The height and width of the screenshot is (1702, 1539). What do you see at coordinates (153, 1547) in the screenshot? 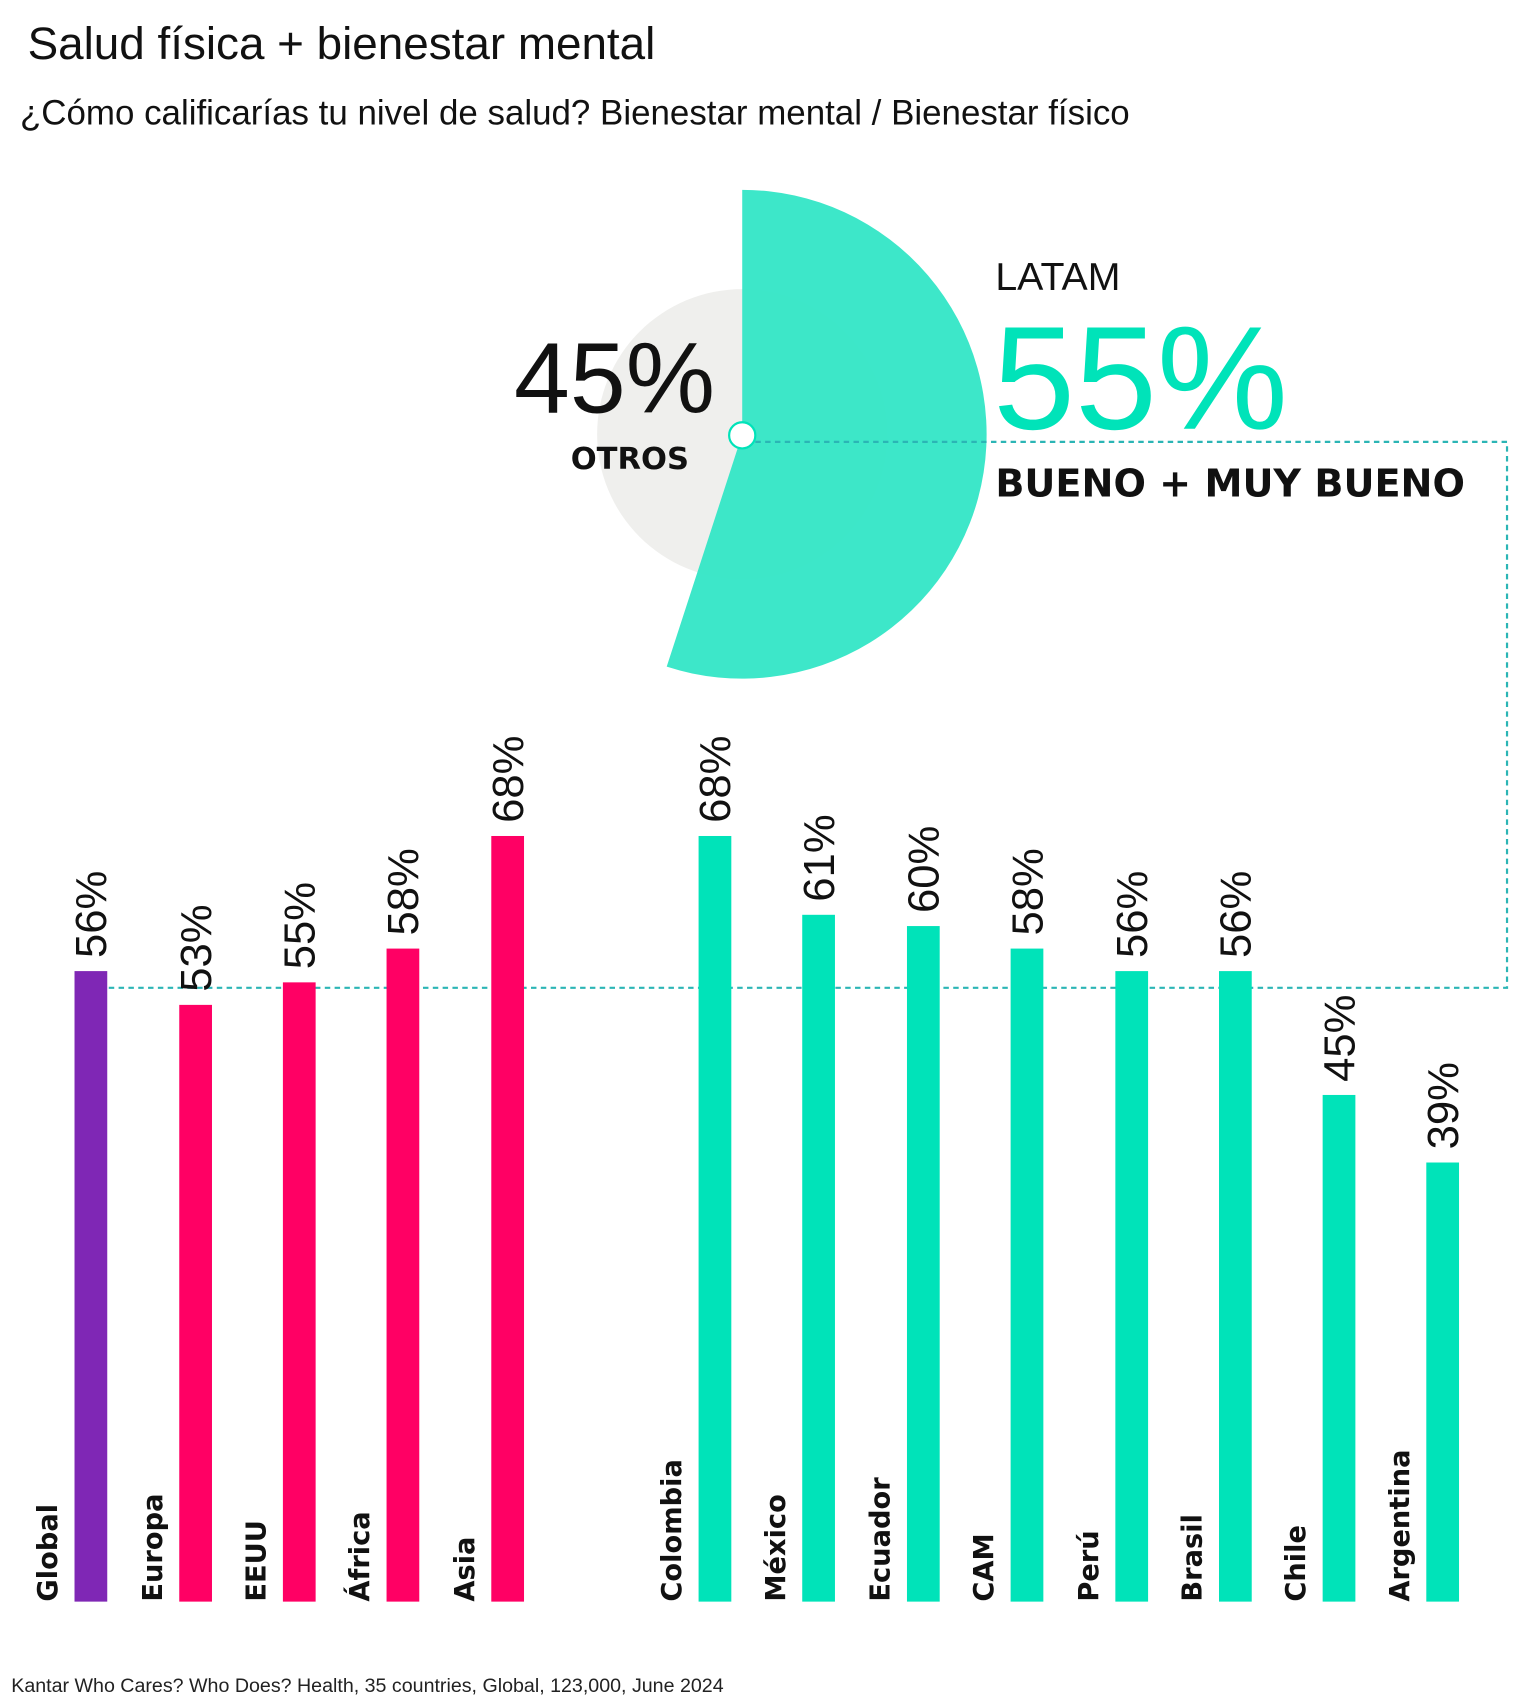
I see `category-label: Europa` at bounding box center [153, 1547].